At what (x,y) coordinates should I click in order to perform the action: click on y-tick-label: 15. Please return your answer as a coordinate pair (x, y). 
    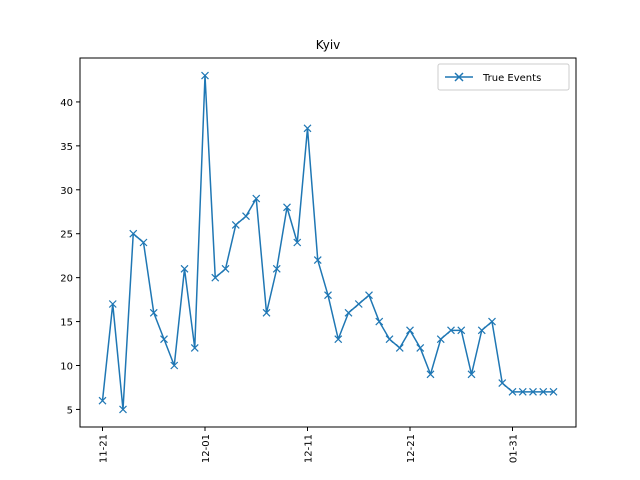
    Looking at the image, I should click on (66, 323).